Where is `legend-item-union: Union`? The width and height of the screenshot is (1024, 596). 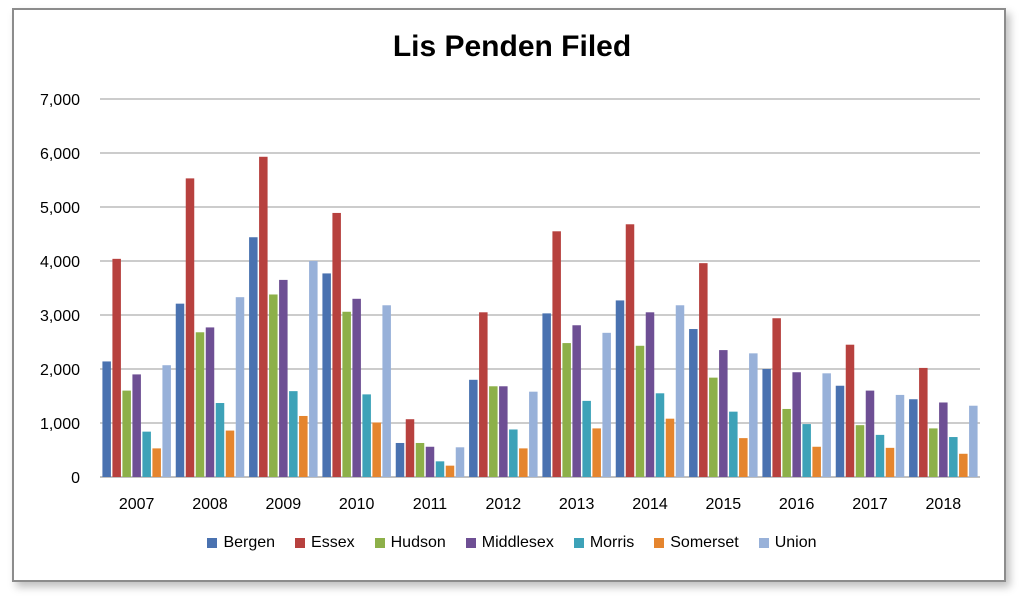 legend-item-union: Union is located at coordinates (787, 543).